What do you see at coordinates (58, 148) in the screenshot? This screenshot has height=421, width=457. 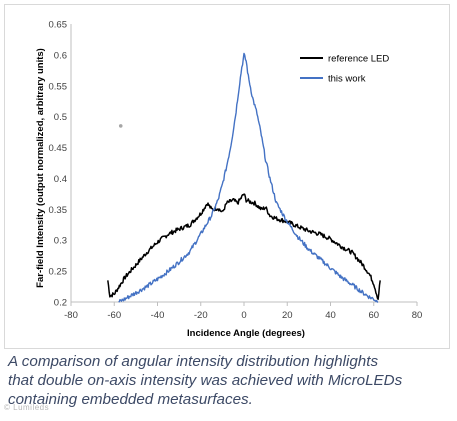 I see `y-tick-label: 0.45` at bounding box center [58, 148].